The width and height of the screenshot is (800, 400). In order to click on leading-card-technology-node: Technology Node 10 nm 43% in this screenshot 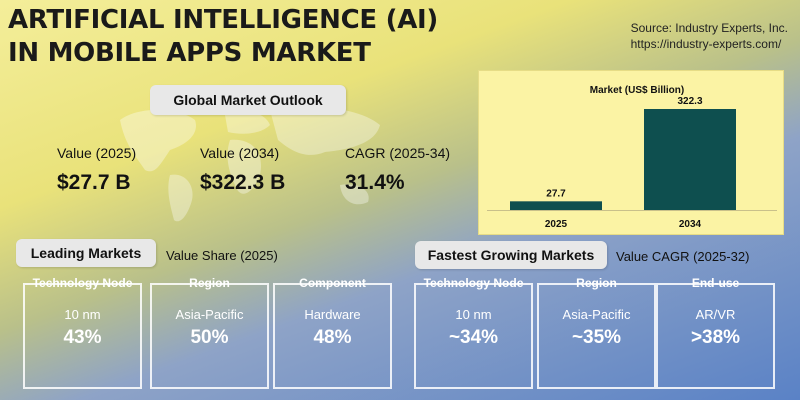, I will do `click(82, 332)`.